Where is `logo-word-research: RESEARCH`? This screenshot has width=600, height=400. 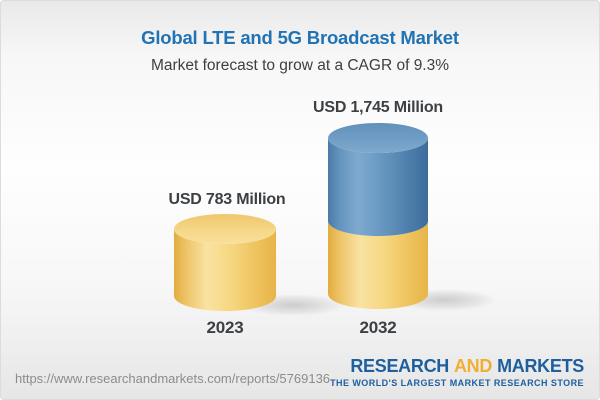 logo-word-research: RESEARCH is located at coordinates (399, 366).